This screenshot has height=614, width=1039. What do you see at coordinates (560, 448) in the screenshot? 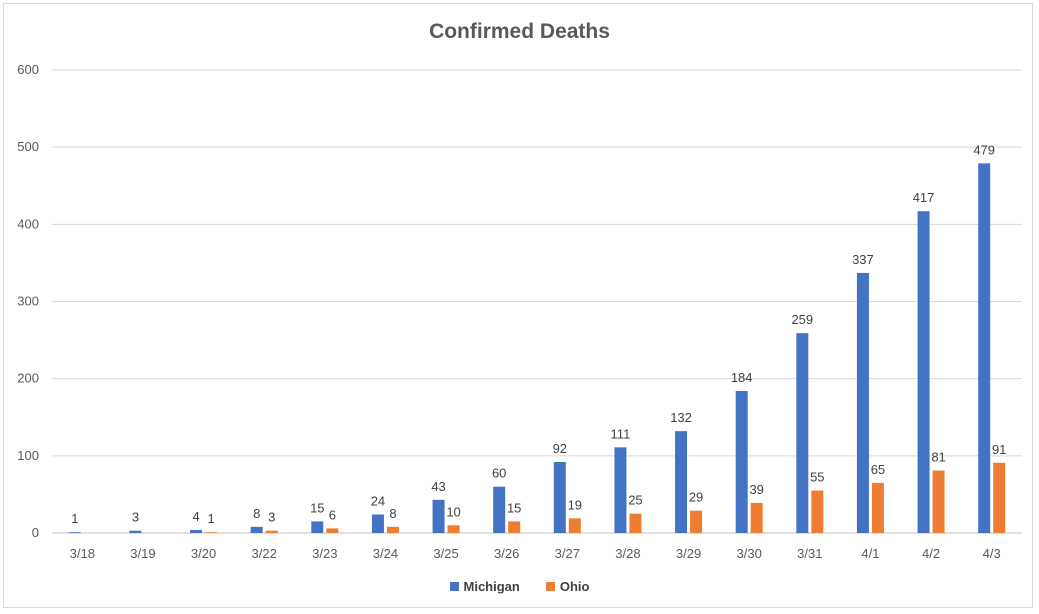
I see `data-label-michigan: 92` at bounding box center [560, 448].